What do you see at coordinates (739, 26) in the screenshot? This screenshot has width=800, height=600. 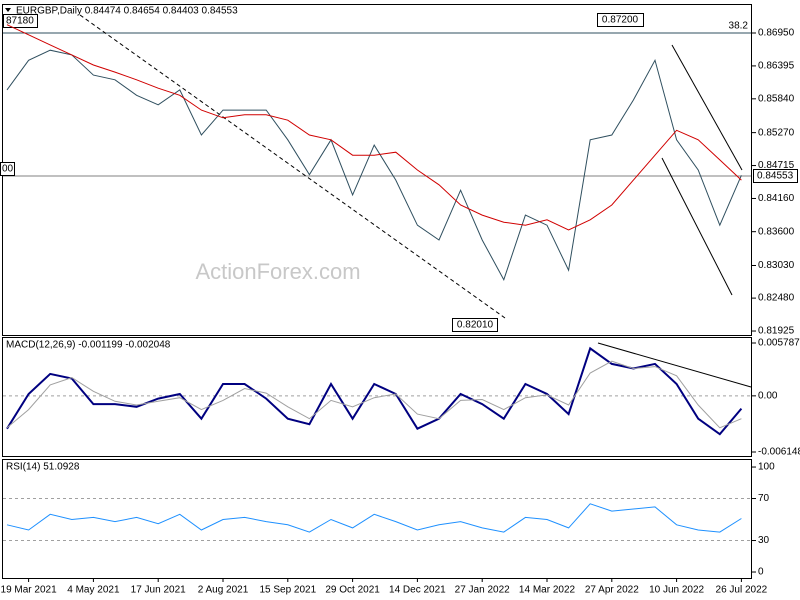 I see `annotation: 38.2` at bounding box center [739, 26].